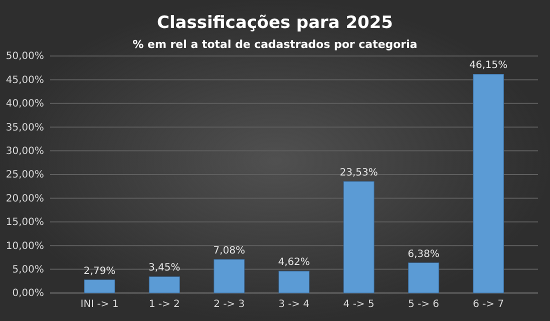  I want to click on y-tick-label: 20,00%, so click(25, 198).